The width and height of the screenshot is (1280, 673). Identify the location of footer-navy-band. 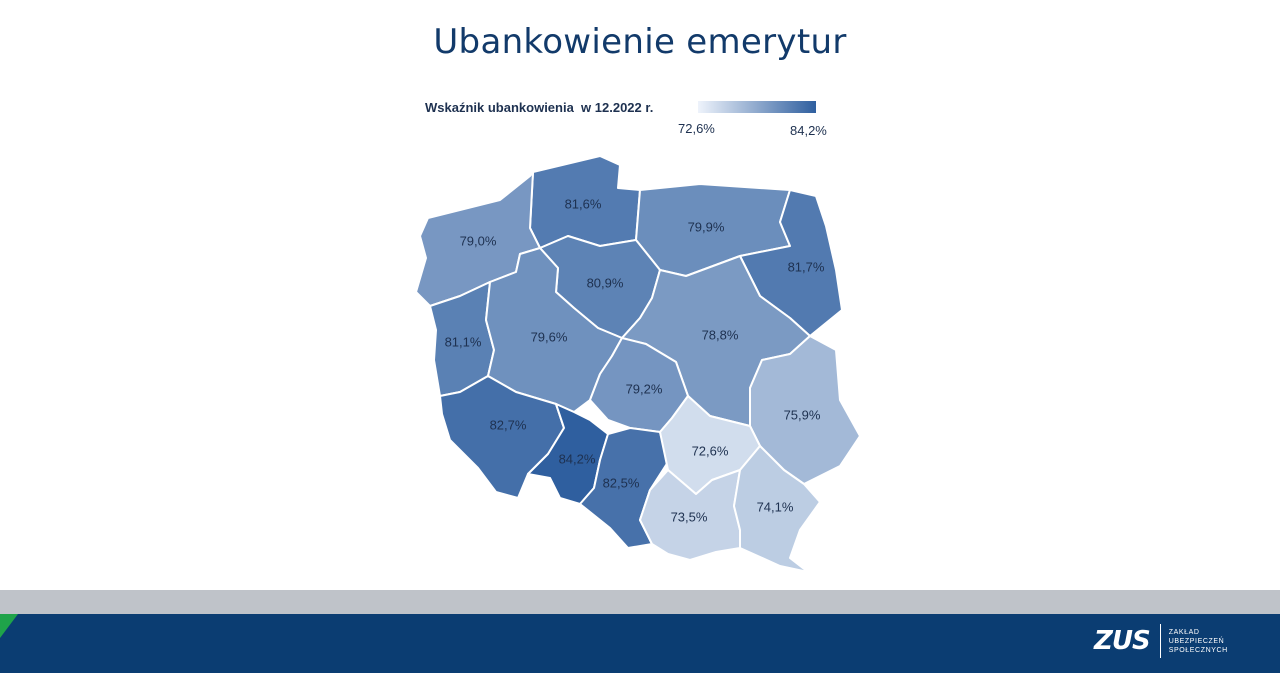
(640, 643).